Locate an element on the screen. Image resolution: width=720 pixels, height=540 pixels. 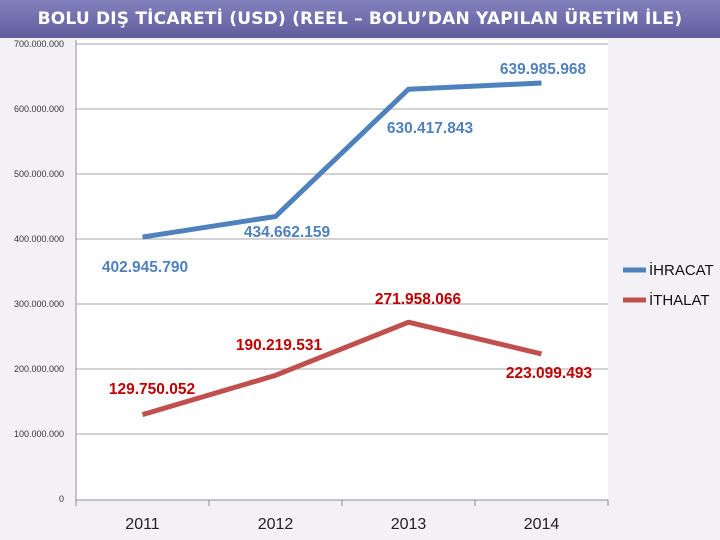
y-tick-label: 0 is located at coordinates (61, 499).